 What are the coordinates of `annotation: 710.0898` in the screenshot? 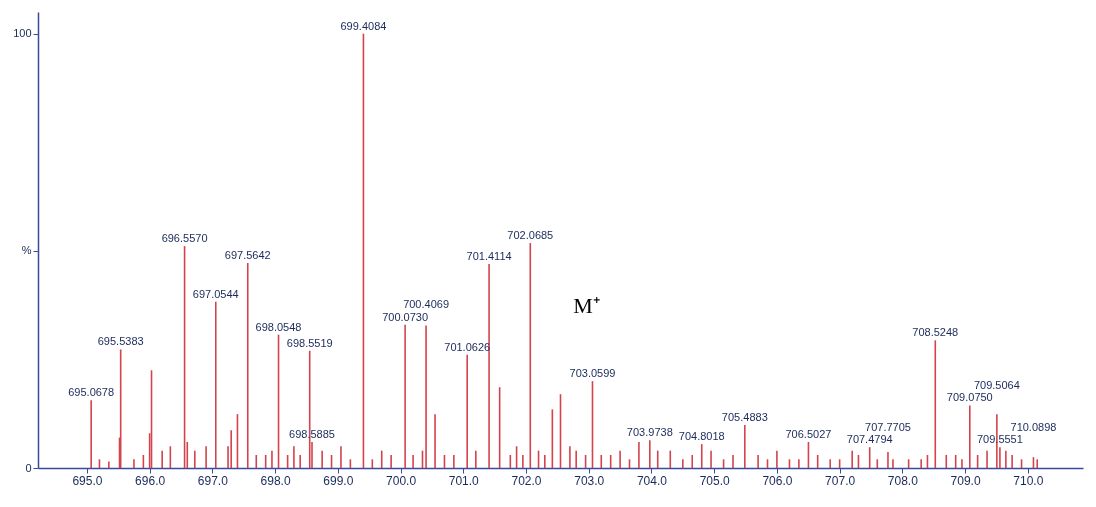 It's located at (1033, 426).